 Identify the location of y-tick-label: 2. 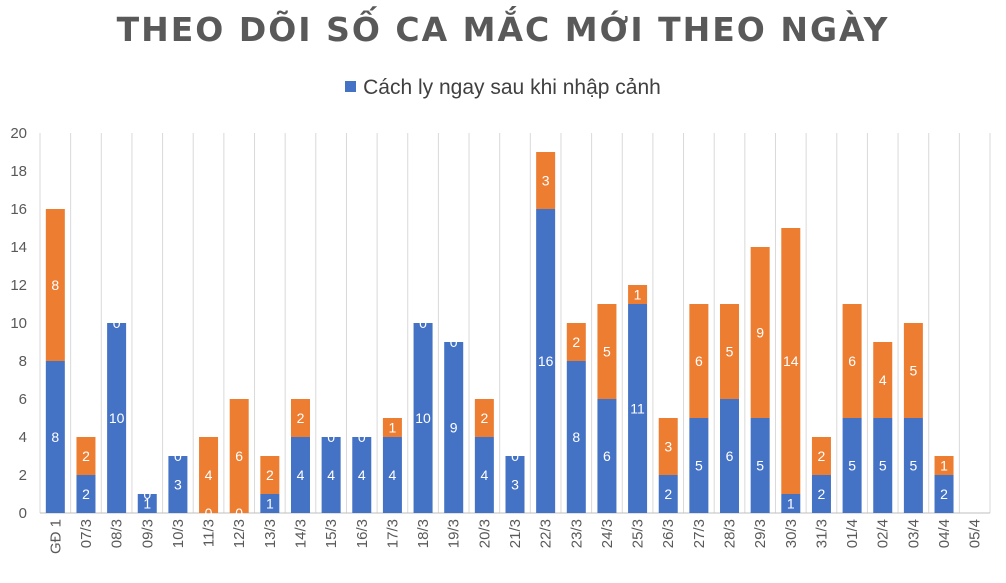
(23, 475).